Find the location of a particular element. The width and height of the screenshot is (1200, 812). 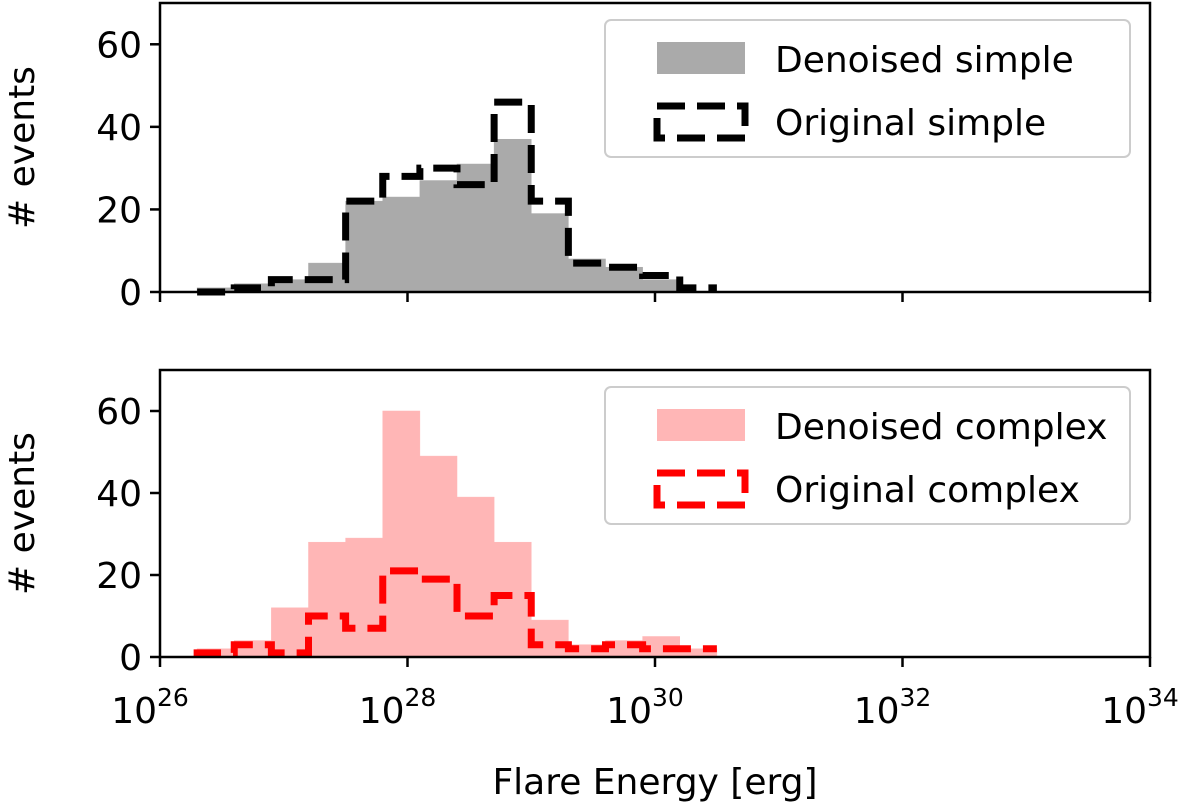

legend-label-denoised: Denoised simple is located at coordinates (924, 60).